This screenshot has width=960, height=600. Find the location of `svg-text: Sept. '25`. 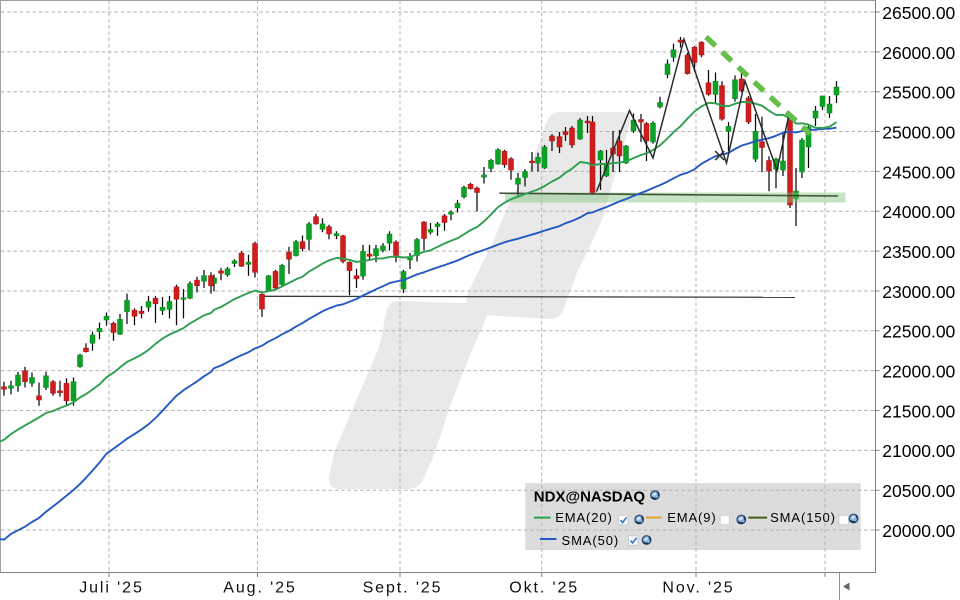

svg-text: Sept. '25 is located at coordinates (403, 587).